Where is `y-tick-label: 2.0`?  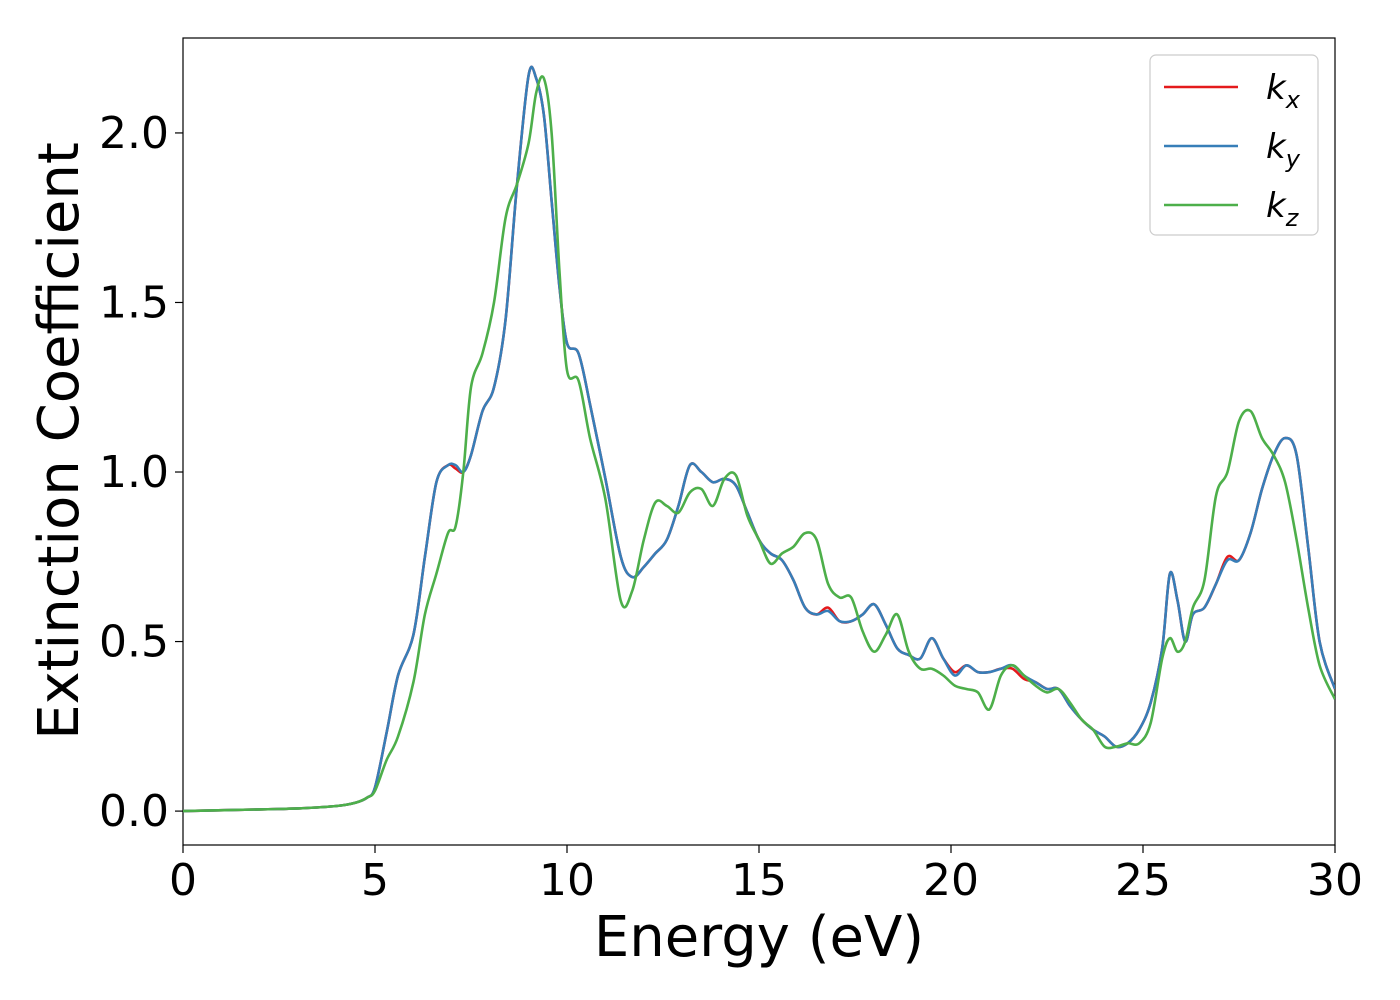
y-tick-label: 2.0 is located at coordinates (134, 133).